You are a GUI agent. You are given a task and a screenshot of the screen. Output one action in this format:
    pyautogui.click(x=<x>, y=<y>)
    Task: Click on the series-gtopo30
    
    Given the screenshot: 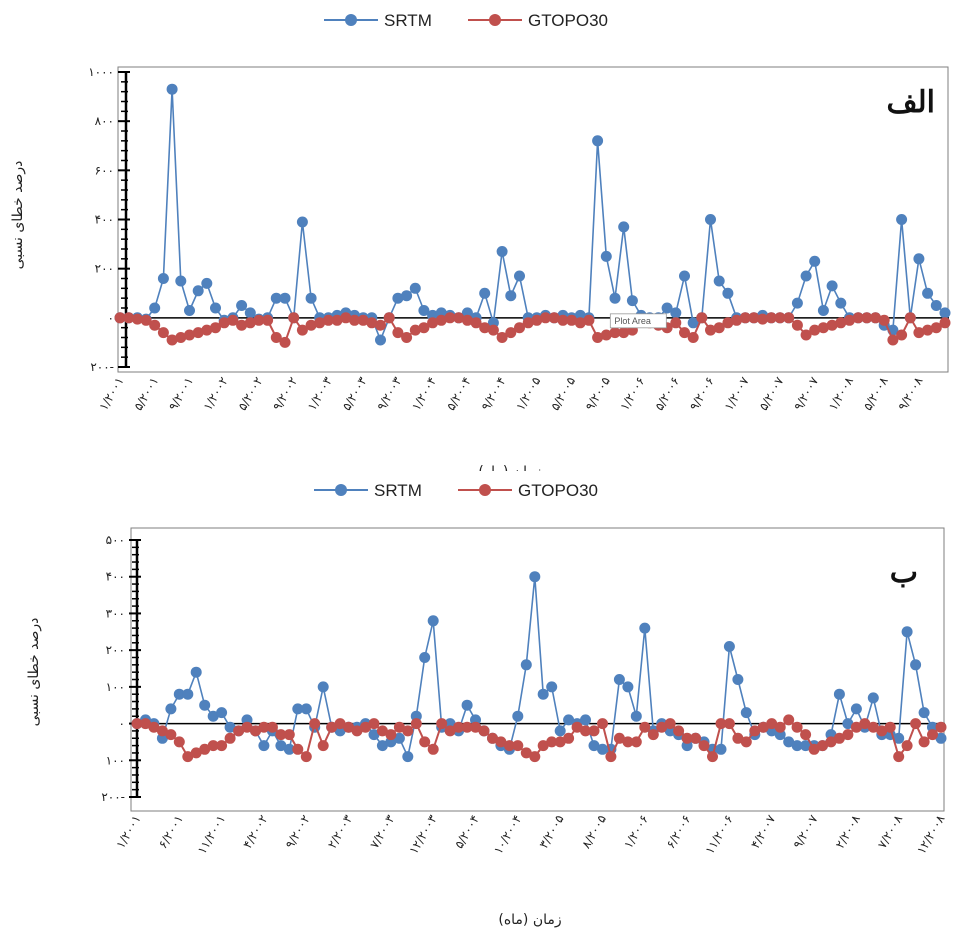 What is the action you would take?
    pyautogui.click(x=532, y=330)
    